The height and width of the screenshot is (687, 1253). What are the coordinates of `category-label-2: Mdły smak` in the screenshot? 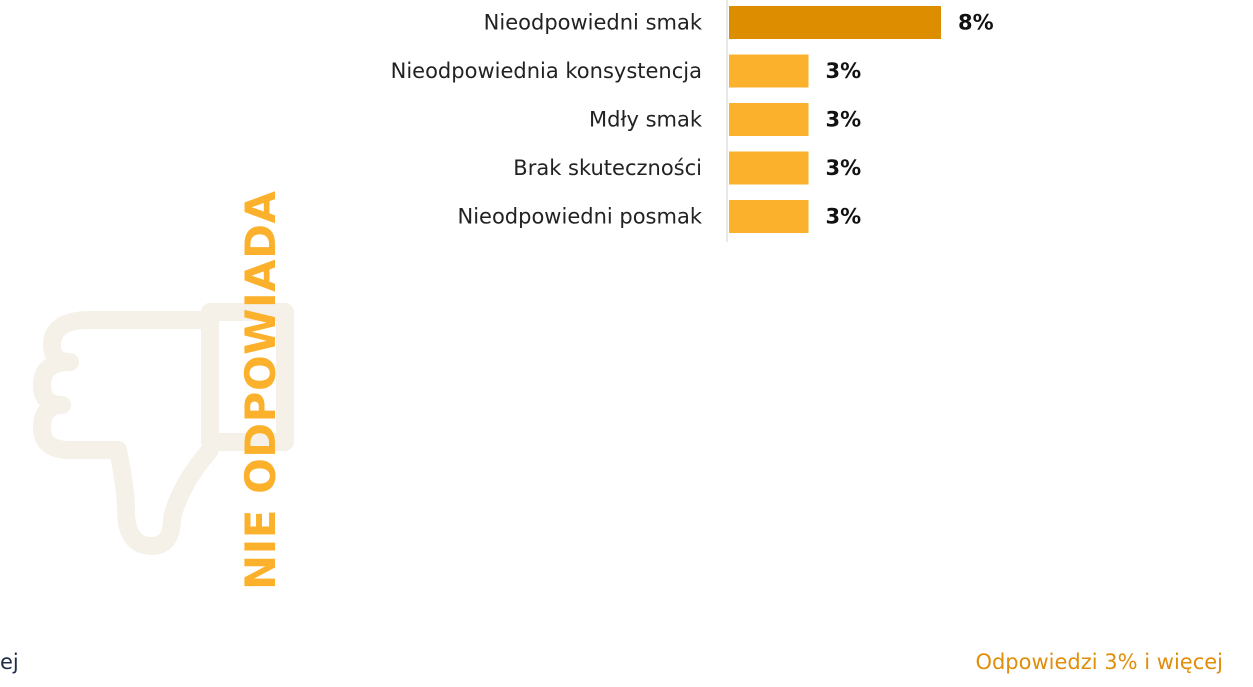 It's located at (646, 120).